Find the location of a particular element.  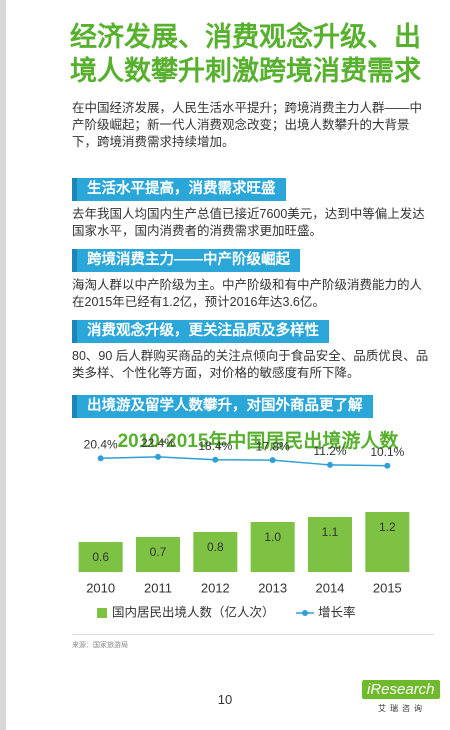

divider is located at coordinates (253, 634).